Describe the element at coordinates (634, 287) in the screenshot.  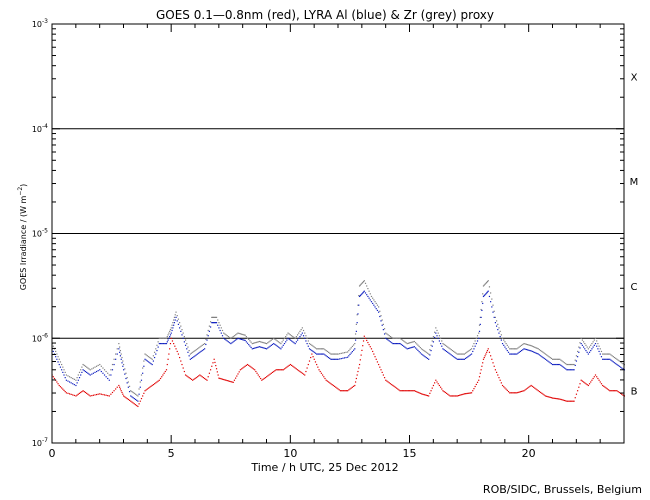
I see `flare-class-label: C` at that location.